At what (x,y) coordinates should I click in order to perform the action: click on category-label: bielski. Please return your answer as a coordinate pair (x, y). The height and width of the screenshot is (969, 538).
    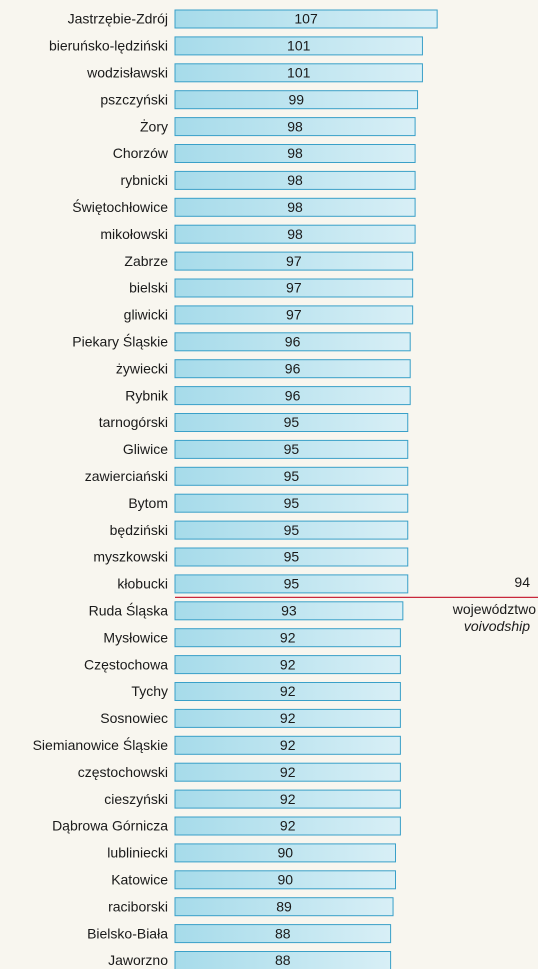
    Looking at the image, I should click on (148, 288).